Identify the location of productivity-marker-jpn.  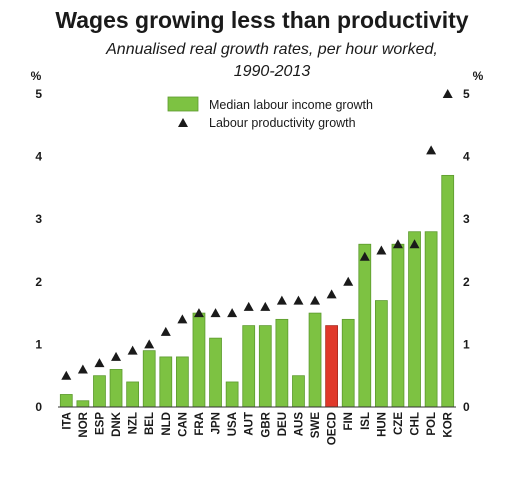
(215, 313).